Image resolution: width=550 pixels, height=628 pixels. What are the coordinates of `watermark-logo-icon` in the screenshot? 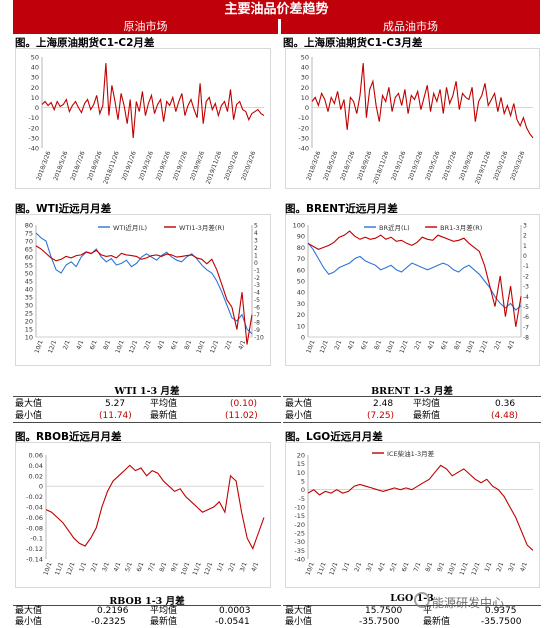 It's located at (422, 600).